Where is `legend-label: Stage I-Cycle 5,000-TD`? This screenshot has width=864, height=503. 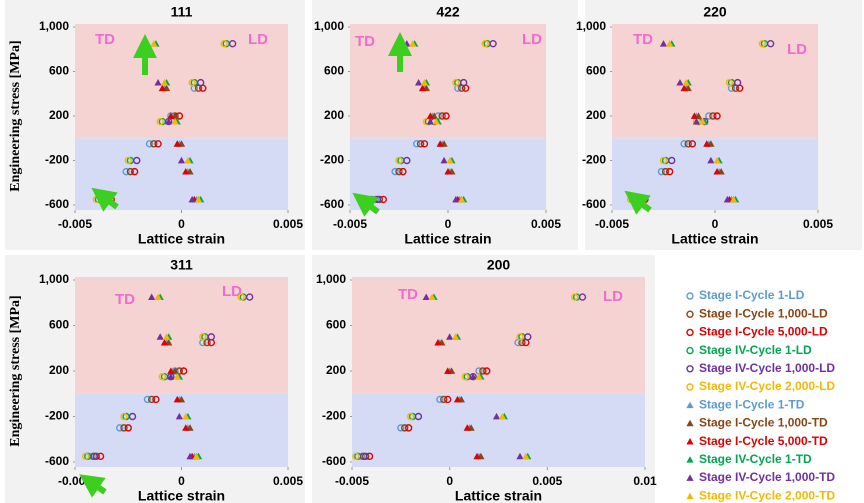 legend-label: Stage I-Cycle 5,000-TD is located at coordinates (763, 441).